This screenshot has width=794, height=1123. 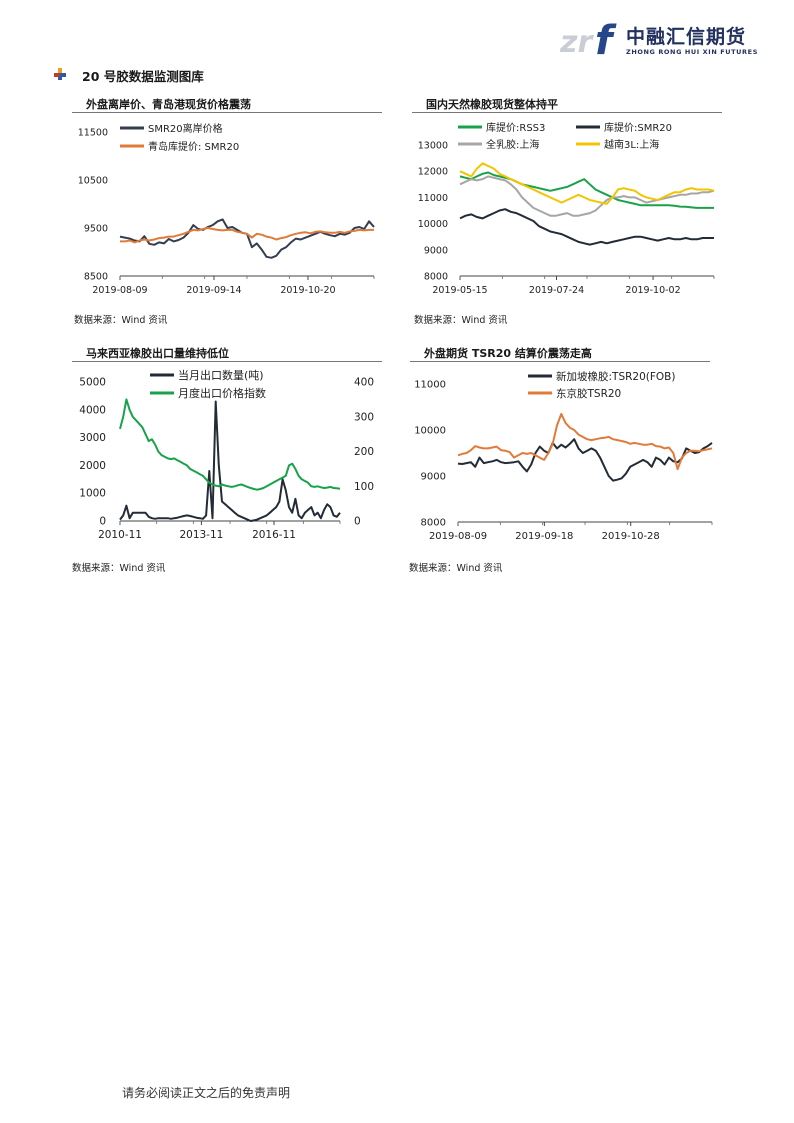 I want to click on y-tick-label: 13000, so click(x=433, y=146).